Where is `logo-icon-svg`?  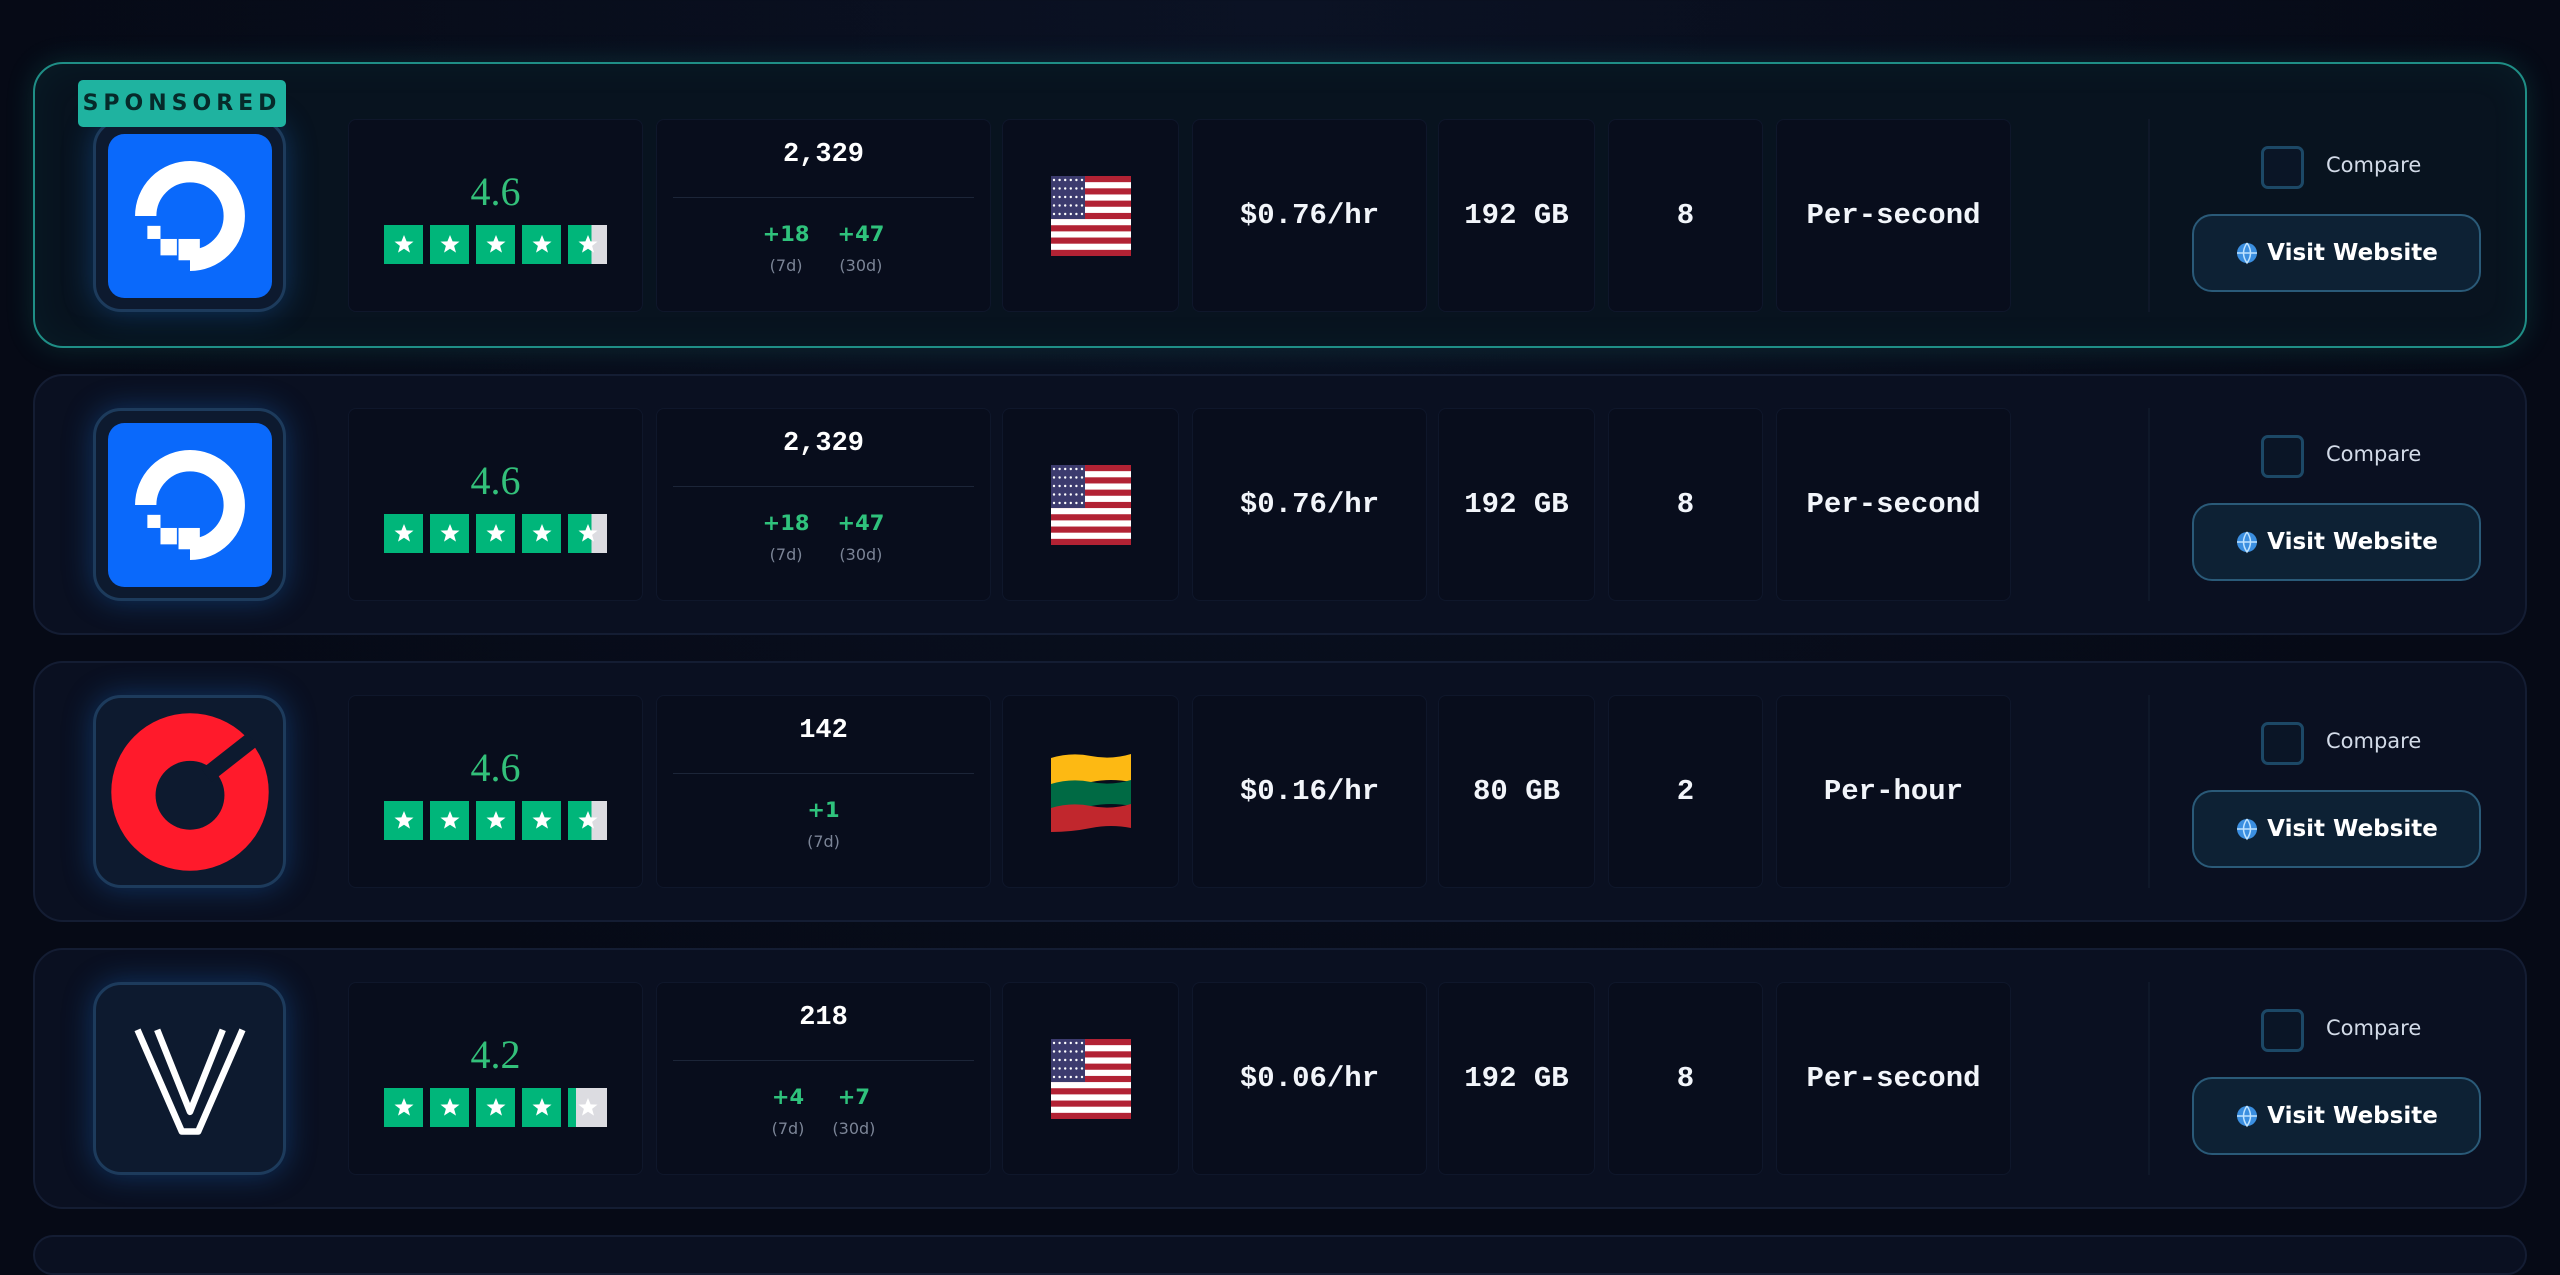
logo-icon-svg is located at coordinates (189, 791).